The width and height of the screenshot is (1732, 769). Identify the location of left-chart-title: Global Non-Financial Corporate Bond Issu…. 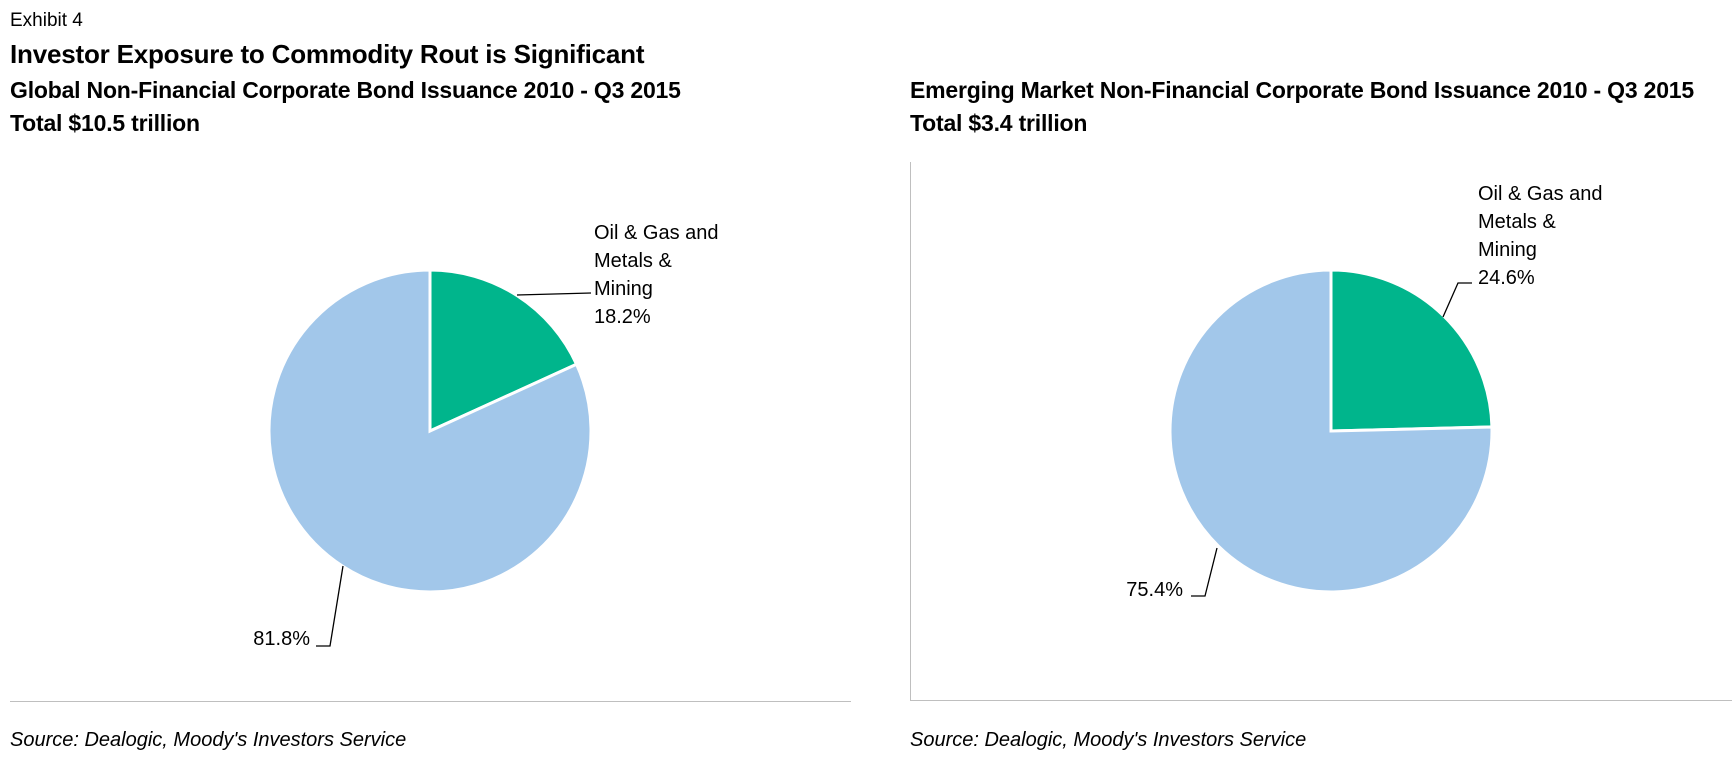
(345, 90).